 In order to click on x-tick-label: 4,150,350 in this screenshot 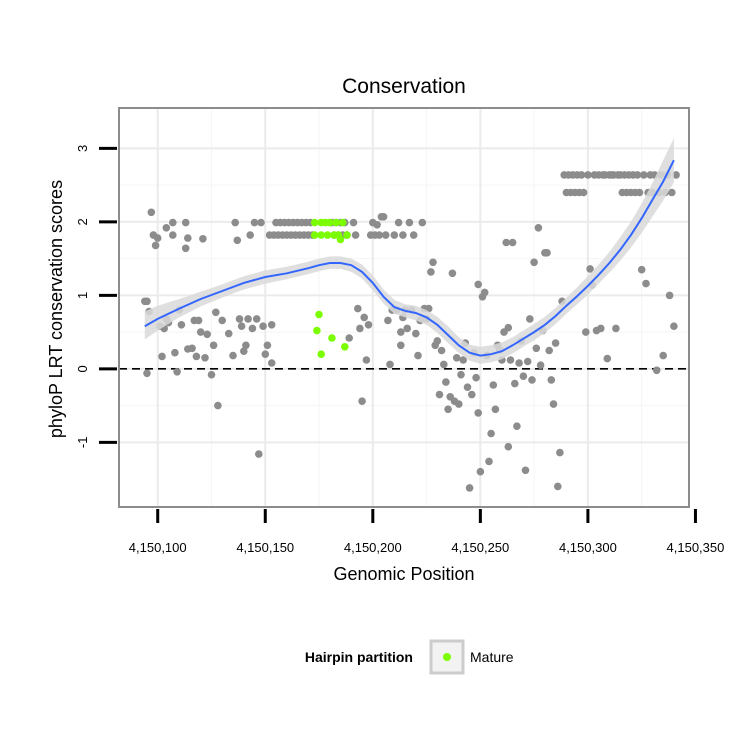, I will do `click(696, 547)`.